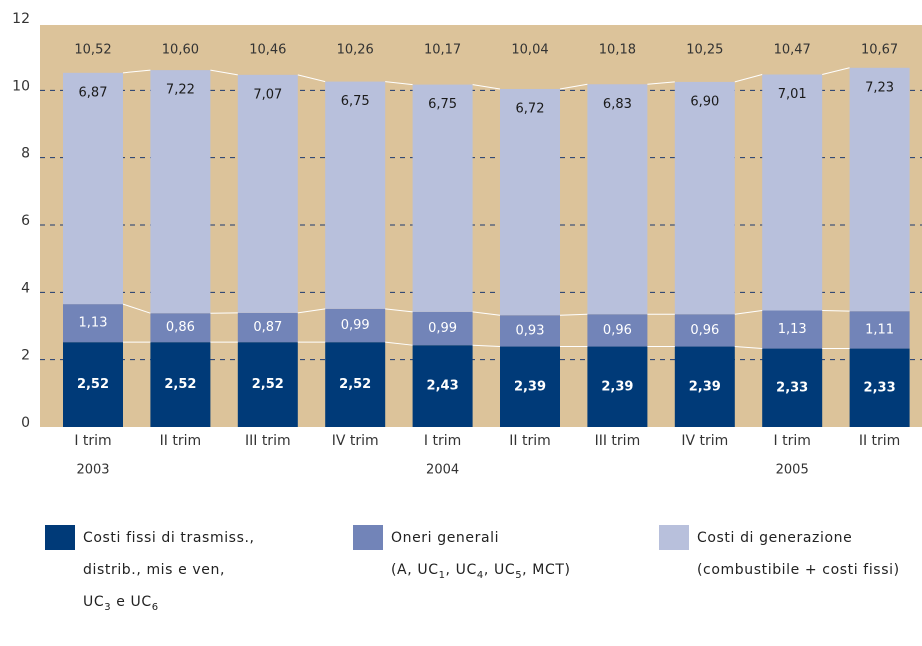 Image resolution: width=922 pixels, height=646 pixels. Describe the element at coordinates (25, 154) in the screenshot. I see `y-tick-label: 8` at that location.